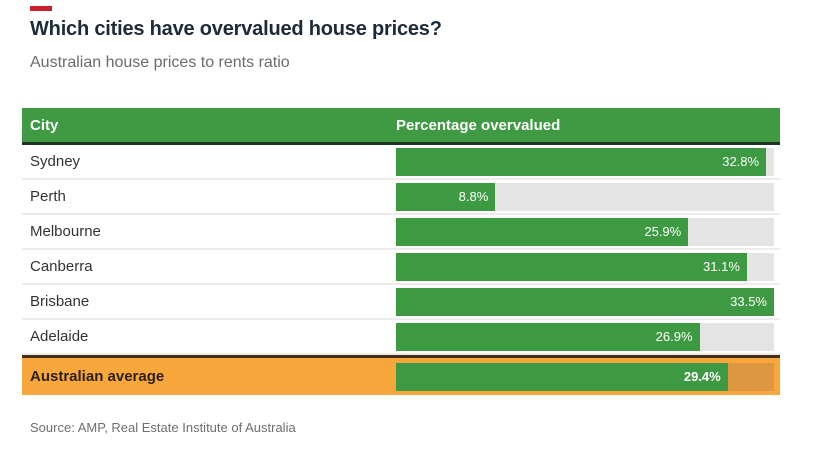 The image size is (832, 476). What do you see at coordinates (473, 196) in the screenshot?
I see `bar-value-label: 8.8%` at bounding box center [473, 196].